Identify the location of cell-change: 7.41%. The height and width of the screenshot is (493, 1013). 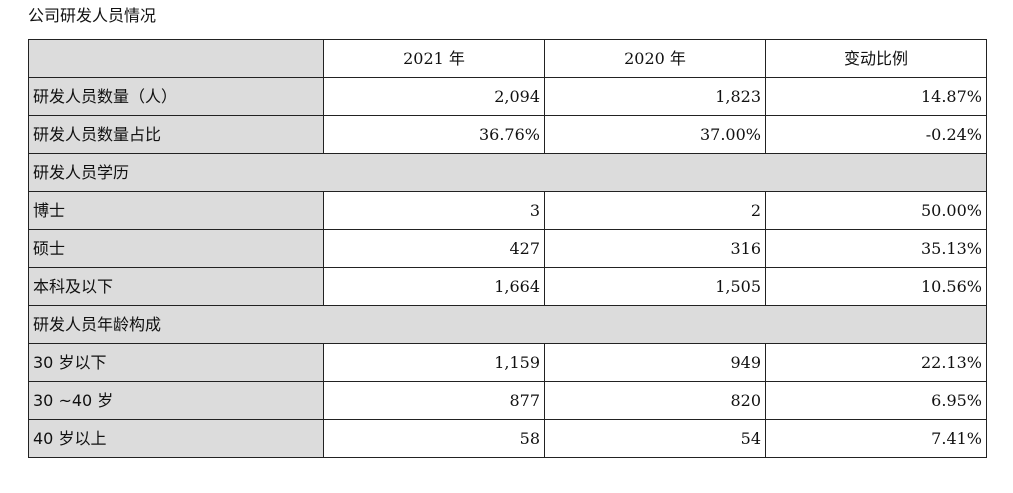
(876, 438).